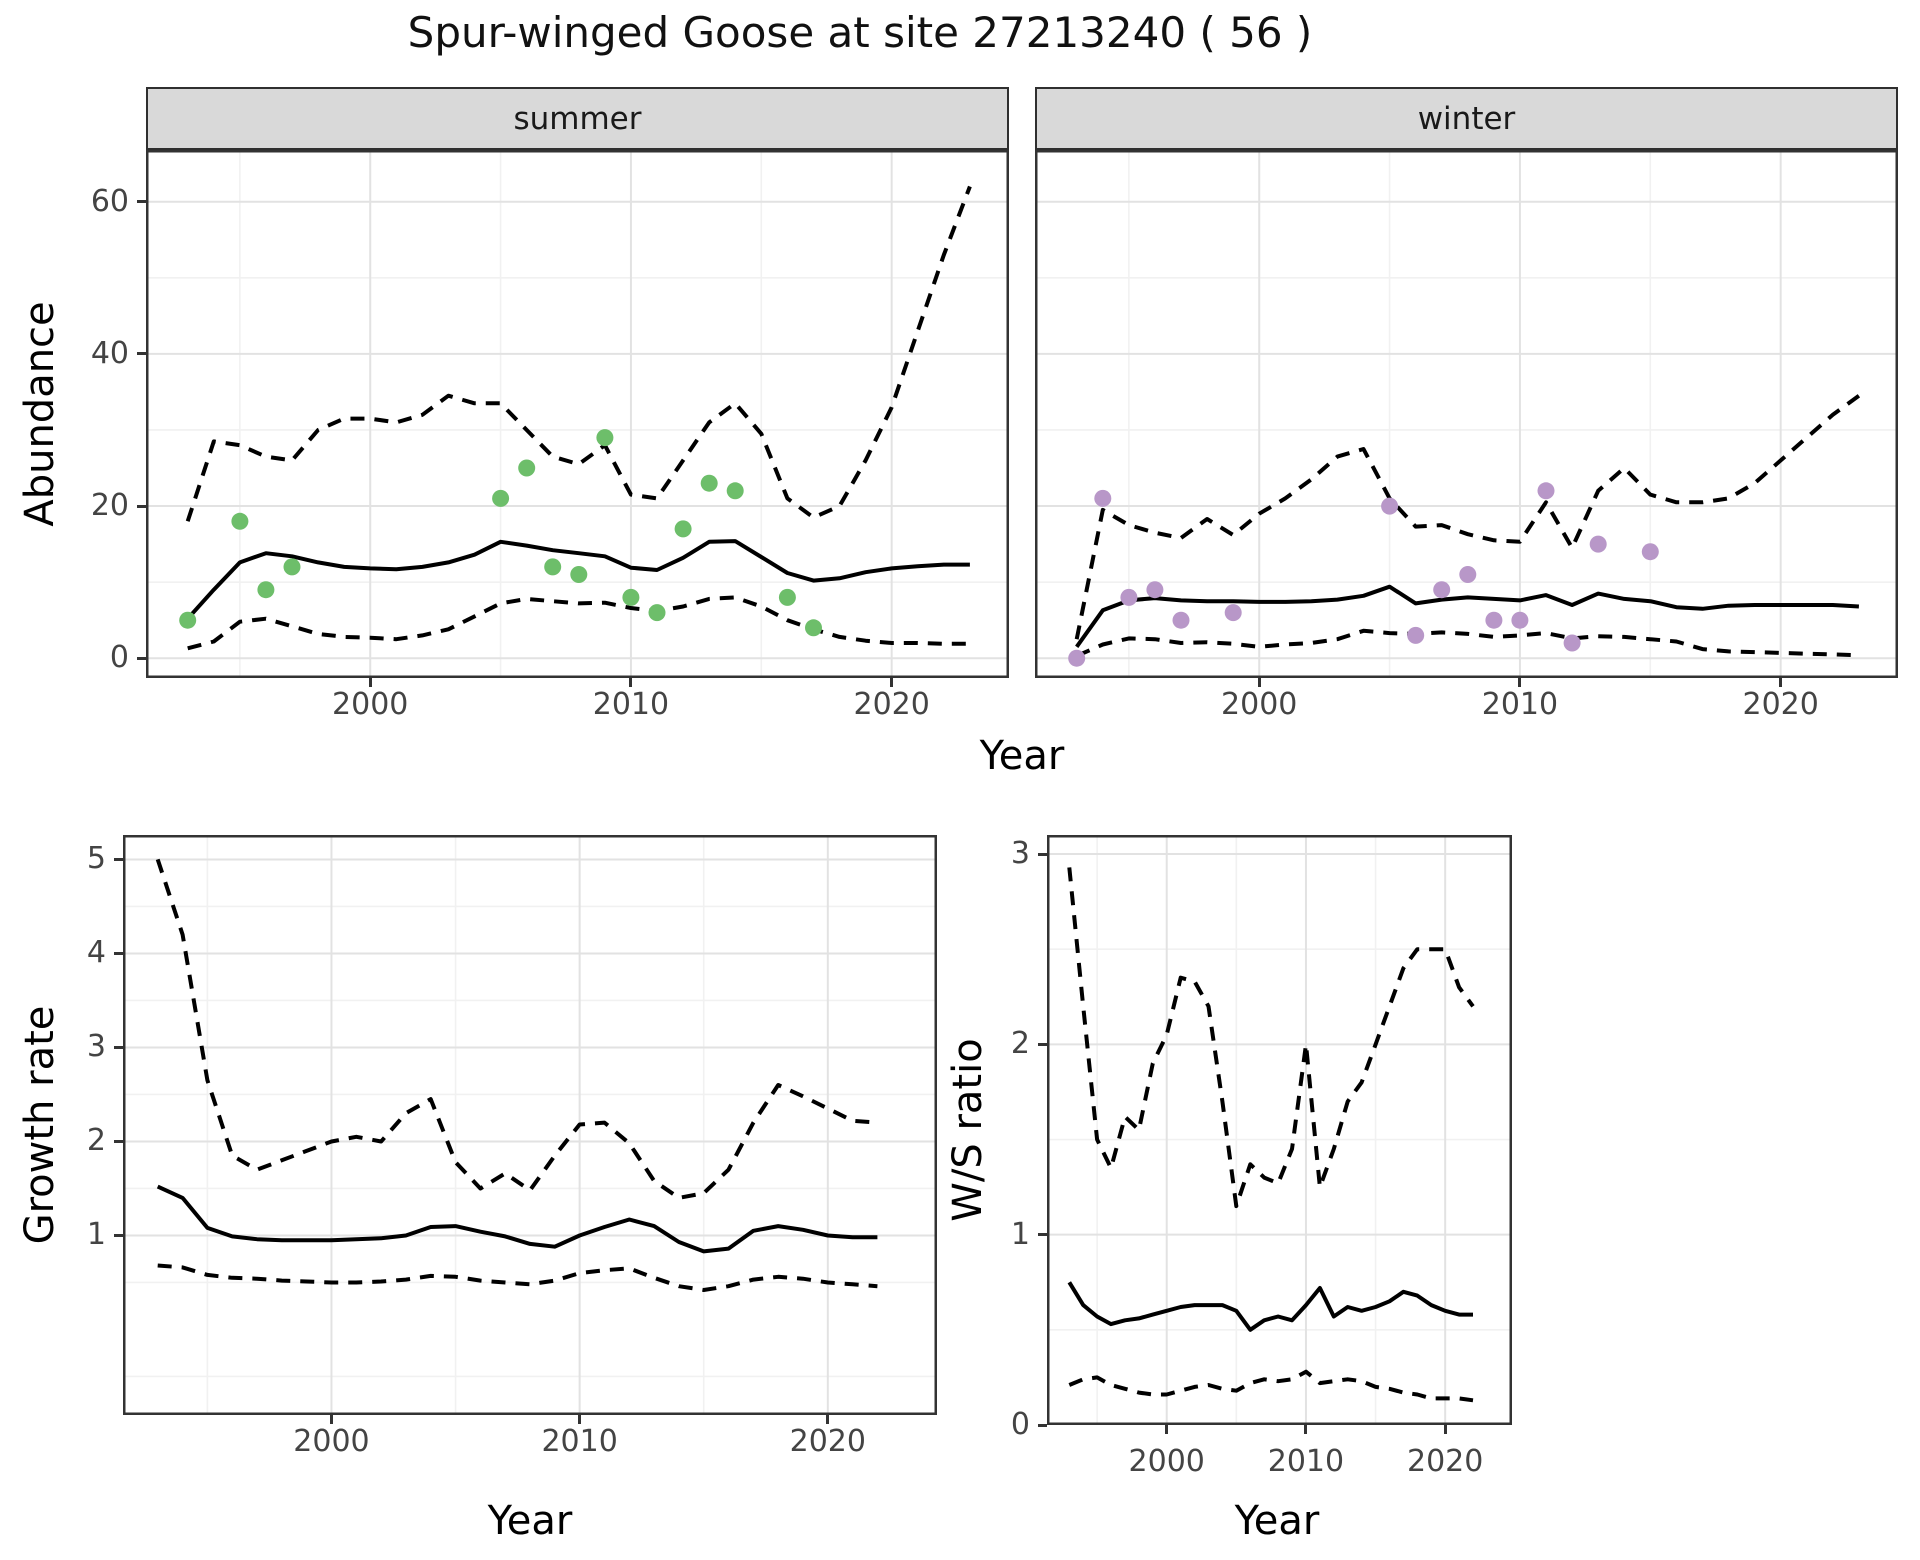  What do you see at coordinates (96, 953) in the screenshot?
I see `y-tick-label: 4` at bounding box center [96, 953].